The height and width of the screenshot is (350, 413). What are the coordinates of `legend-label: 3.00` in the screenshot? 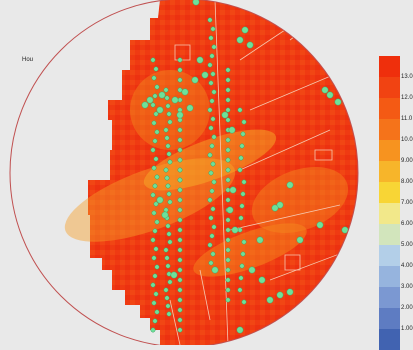 It's located at (407, 287).